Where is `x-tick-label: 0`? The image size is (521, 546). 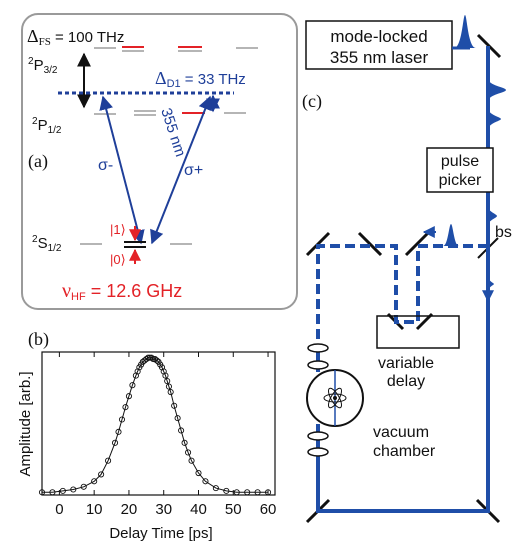
x-tick-label: 0 is located at coordinates (59, 509).